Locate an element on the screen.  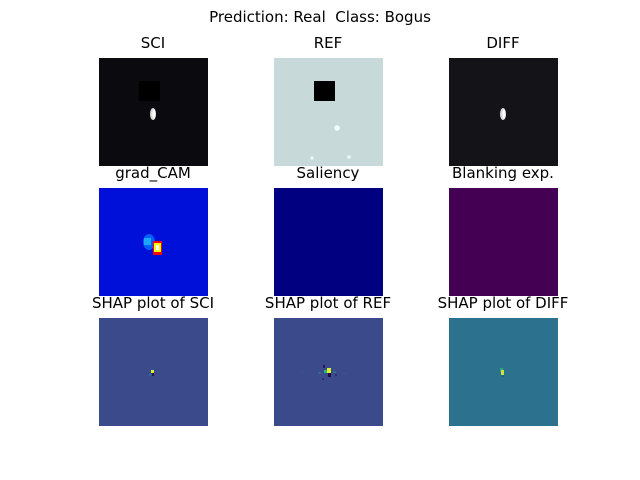
blanking-background is located at coordinates (503, 242).